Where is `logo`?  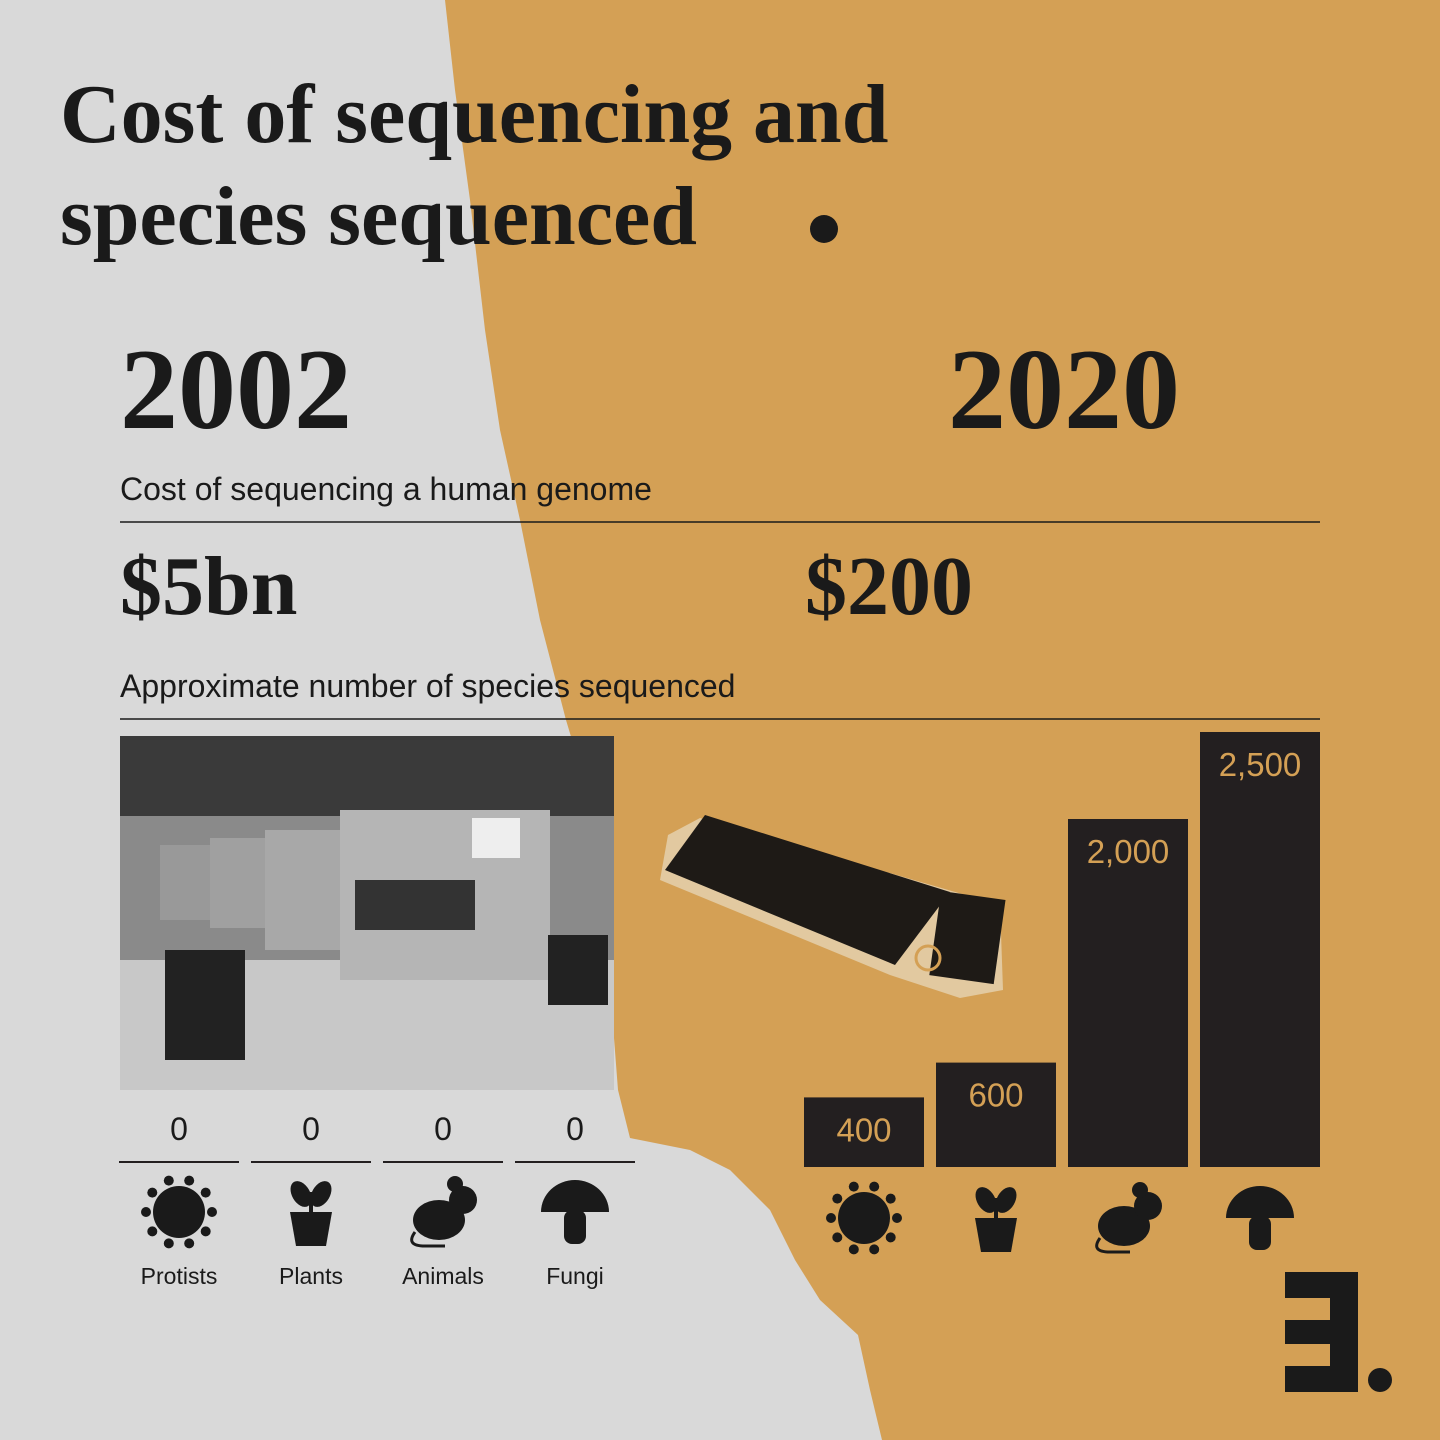 logo is located at coordinates (1338, 1332).